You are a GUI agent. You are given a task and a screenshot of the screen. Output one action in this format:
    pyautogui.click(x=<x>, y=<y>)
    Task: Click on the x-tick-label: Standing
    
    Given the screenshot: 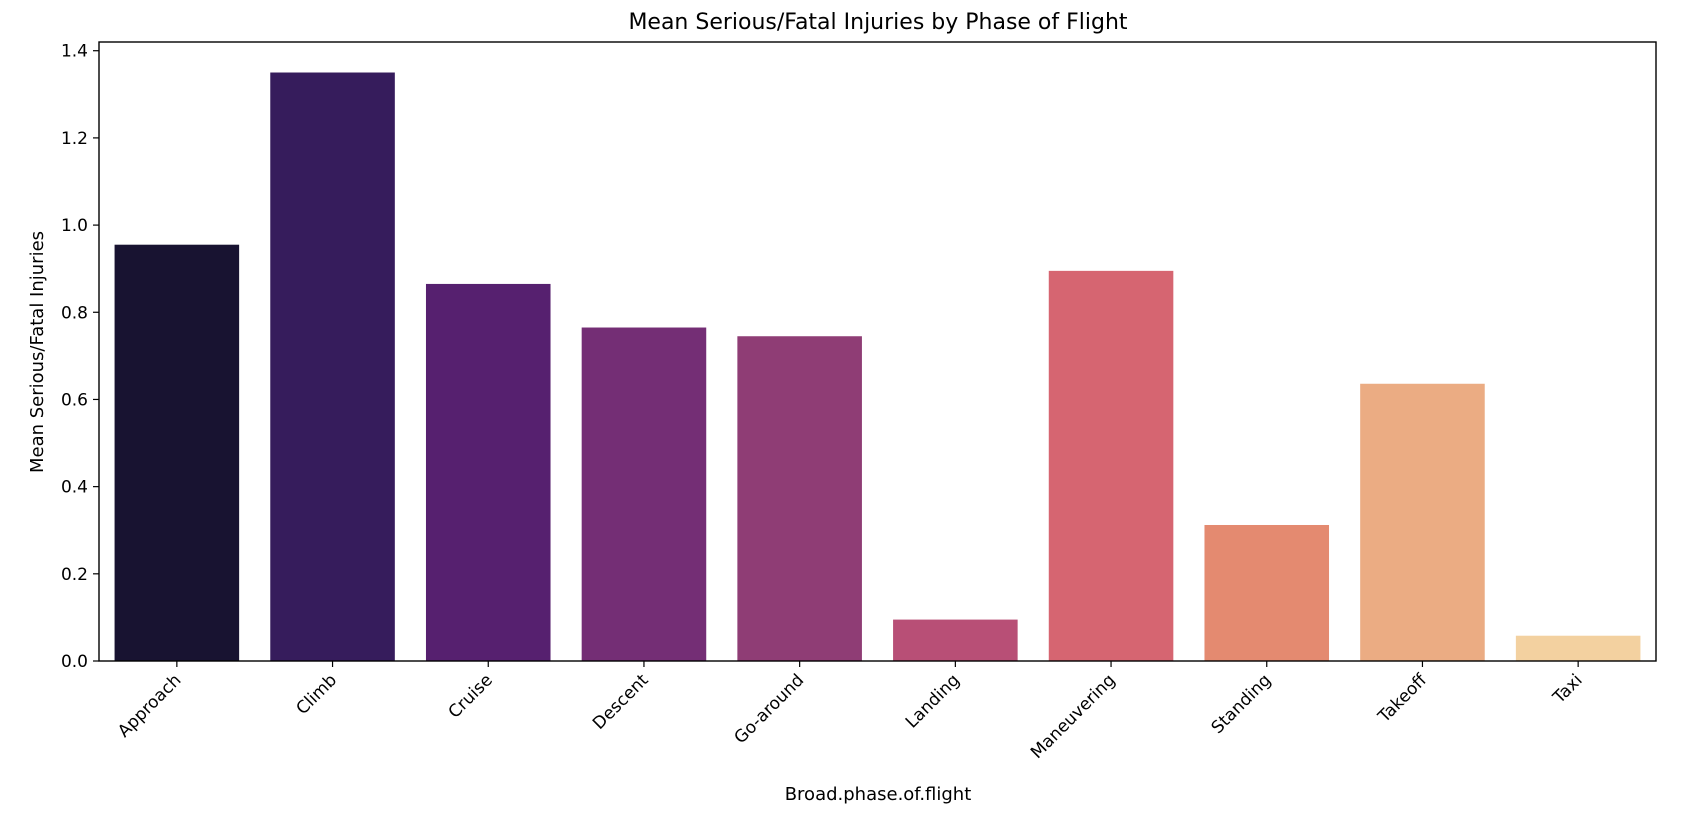 What is the action you would take?
    pyautogui.click(x=1242, y=704)
    